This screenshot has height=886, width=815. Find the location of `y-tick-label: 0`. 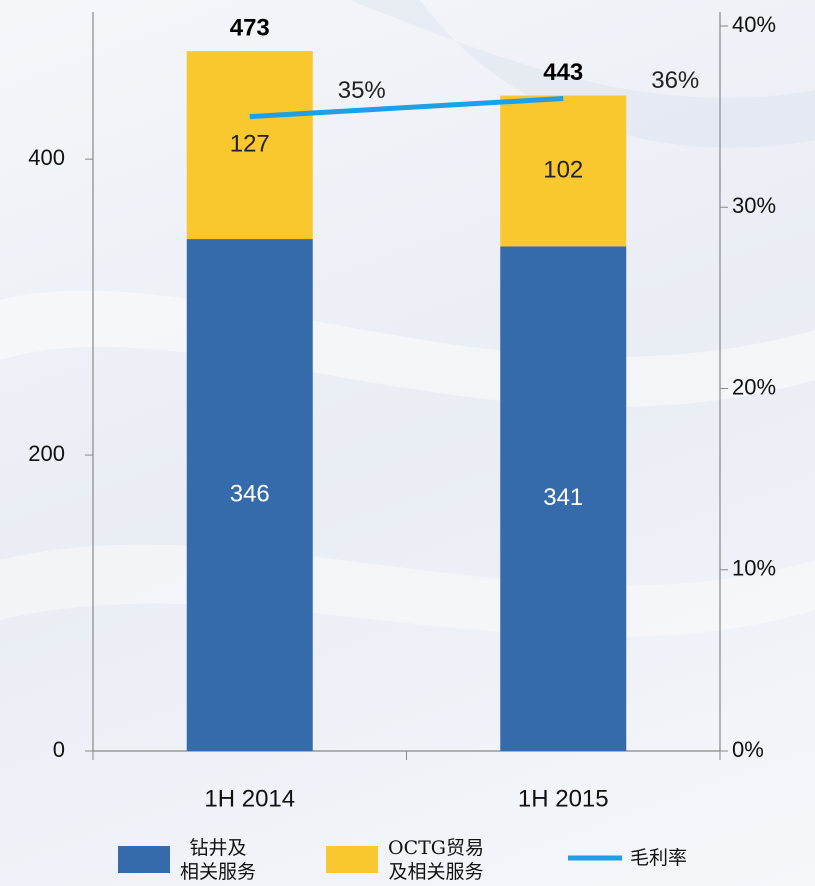

y-tick-label: 0 is located at coordinates (59, 749).